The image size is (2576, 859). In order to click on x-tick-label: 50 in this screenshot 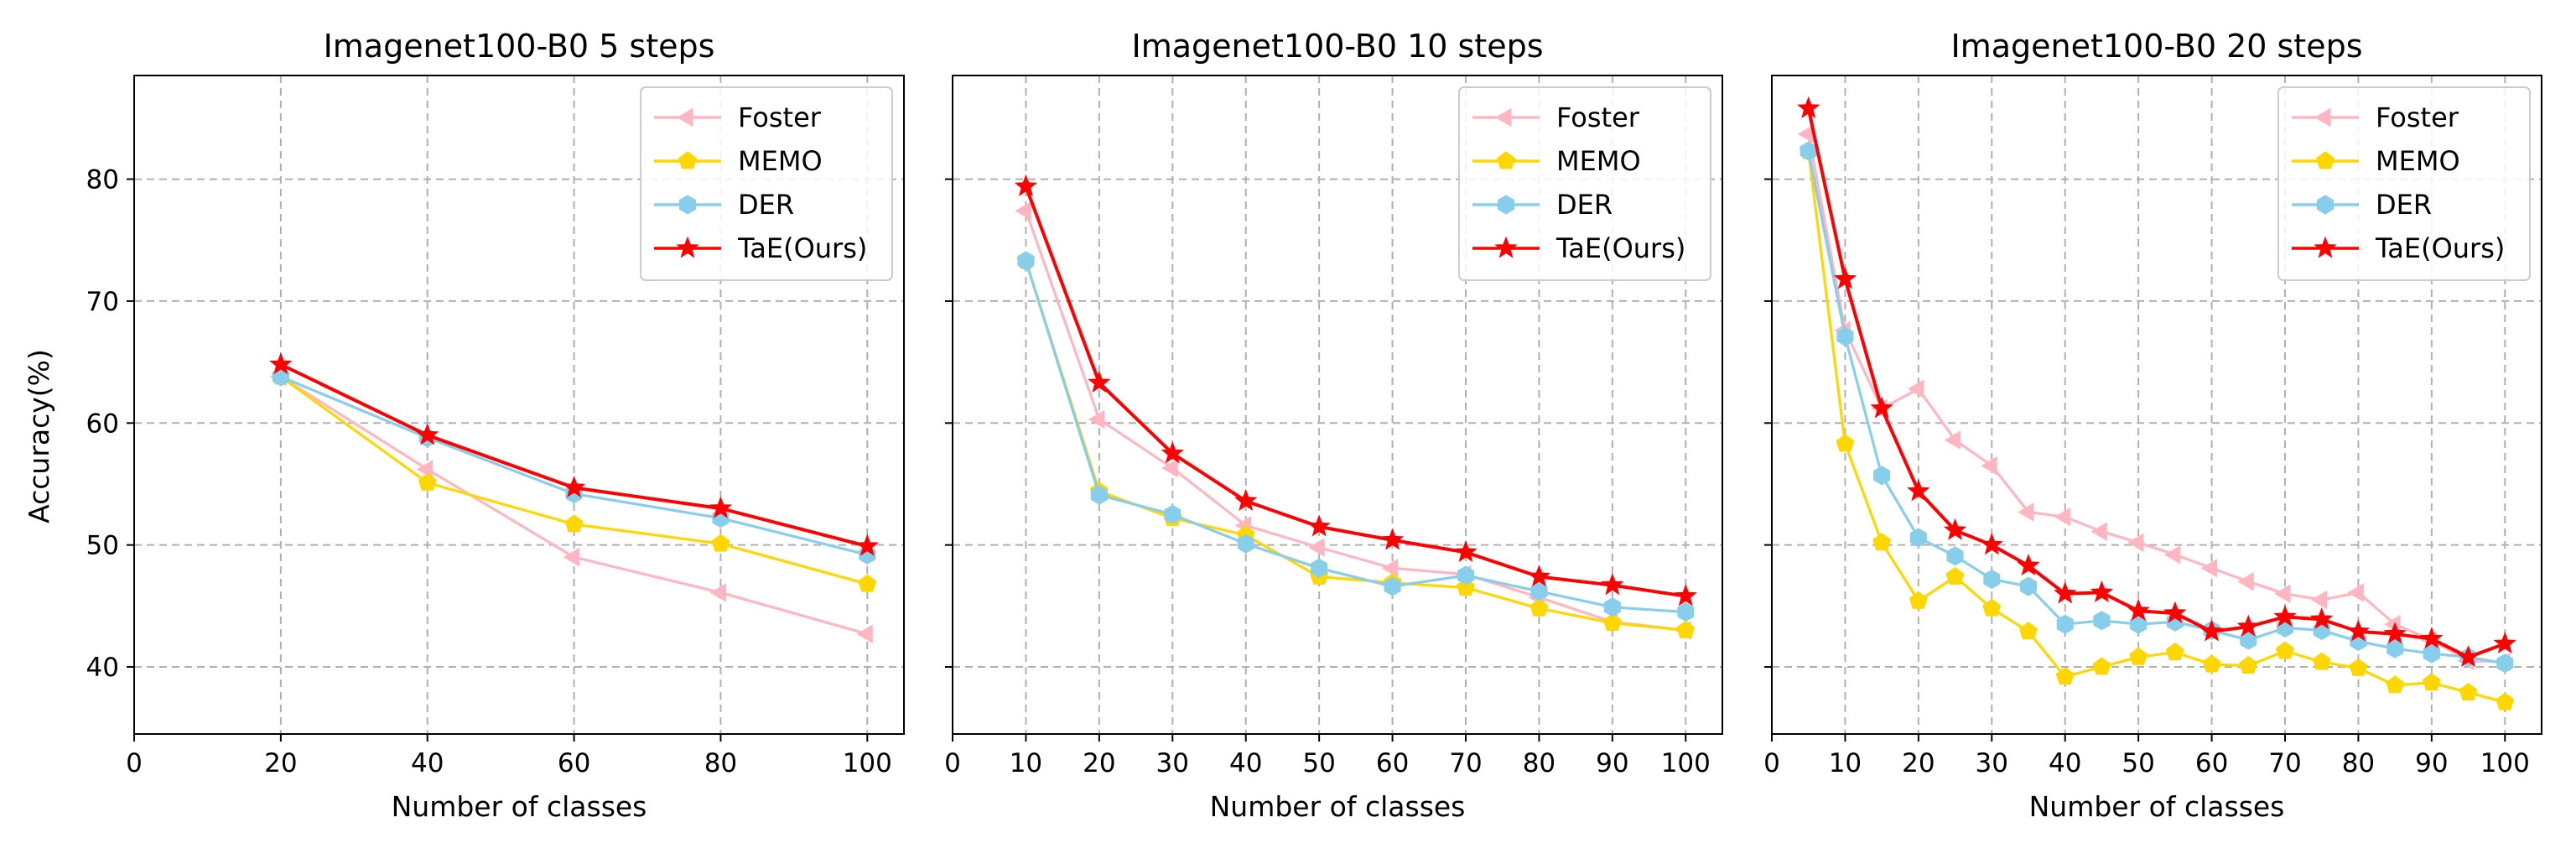, I will do `click(2138, 763)`.